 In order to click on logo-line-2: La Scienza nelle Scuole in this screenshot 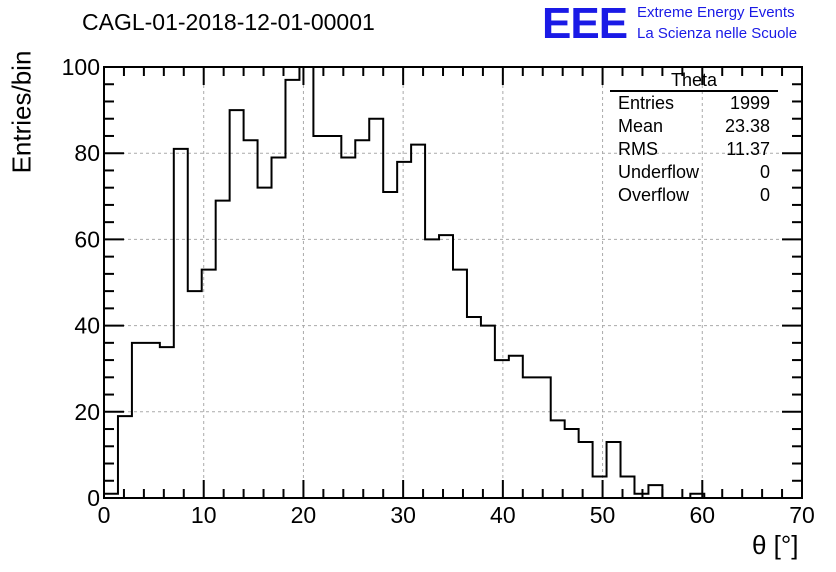, I will do `click(717, 33)`.